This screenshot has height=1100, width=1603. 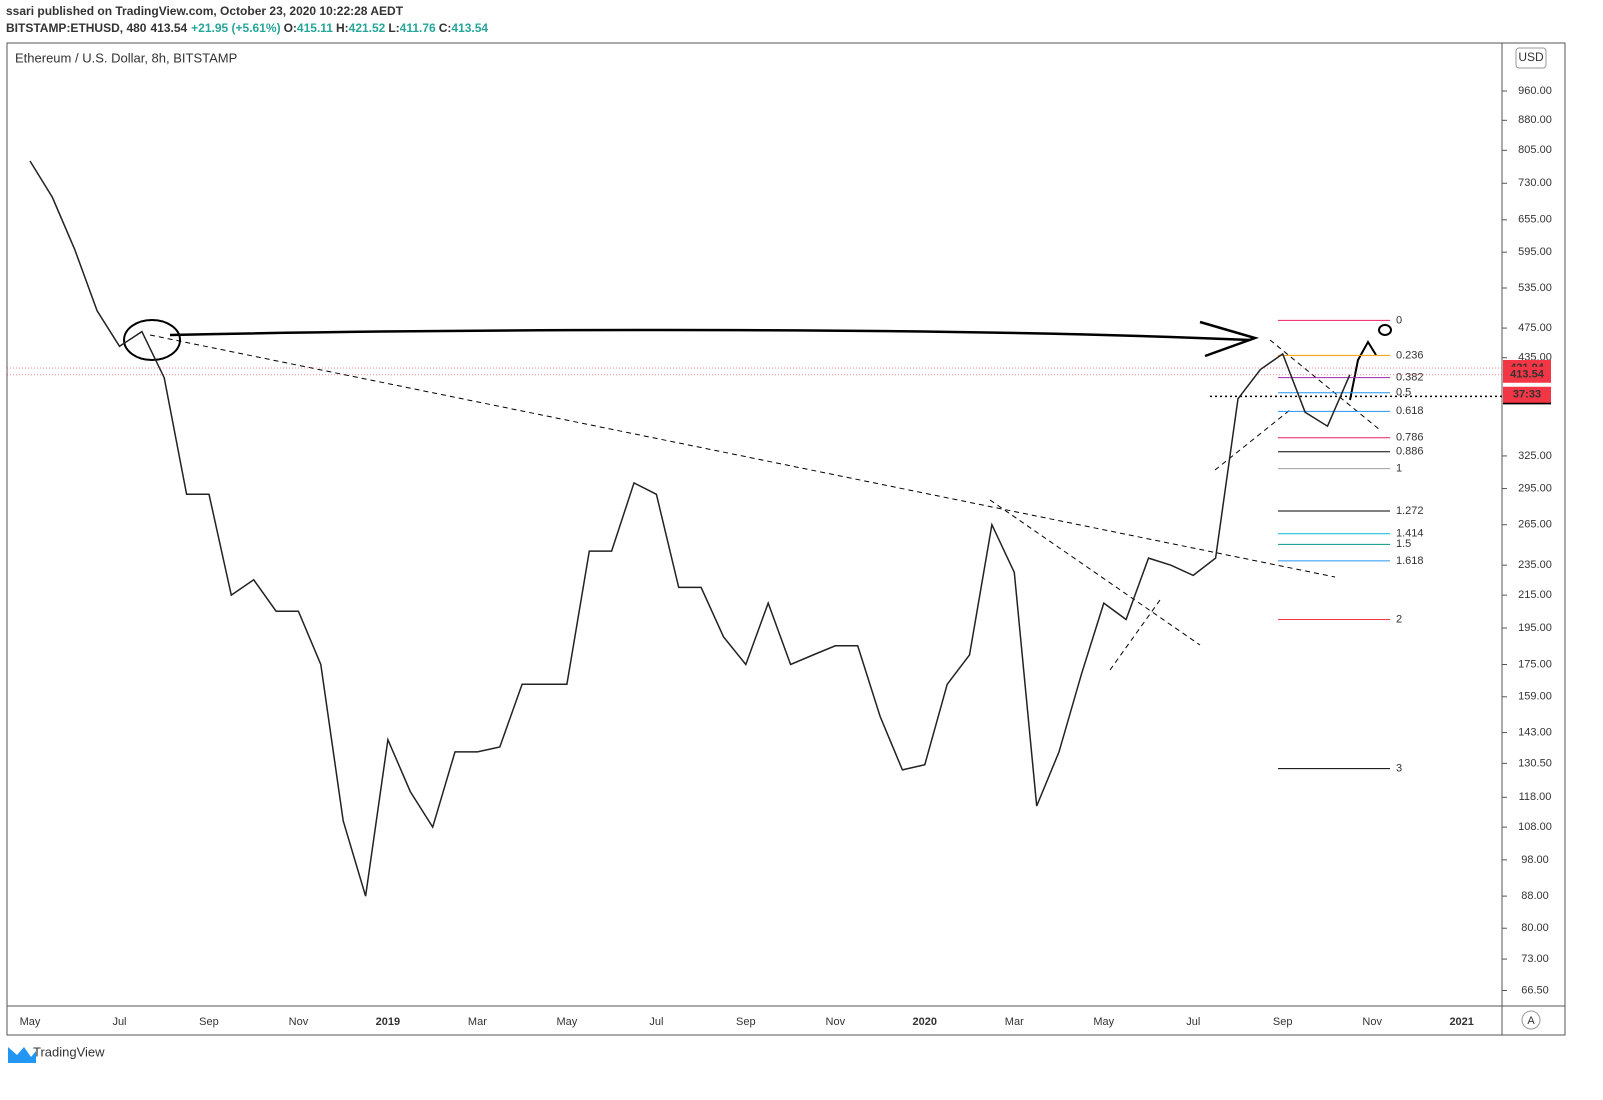 What do you see at coordinates (315, 28) in the screenshot?
I see `ohlc-value: 415.11` at bounding box center [315, 28].